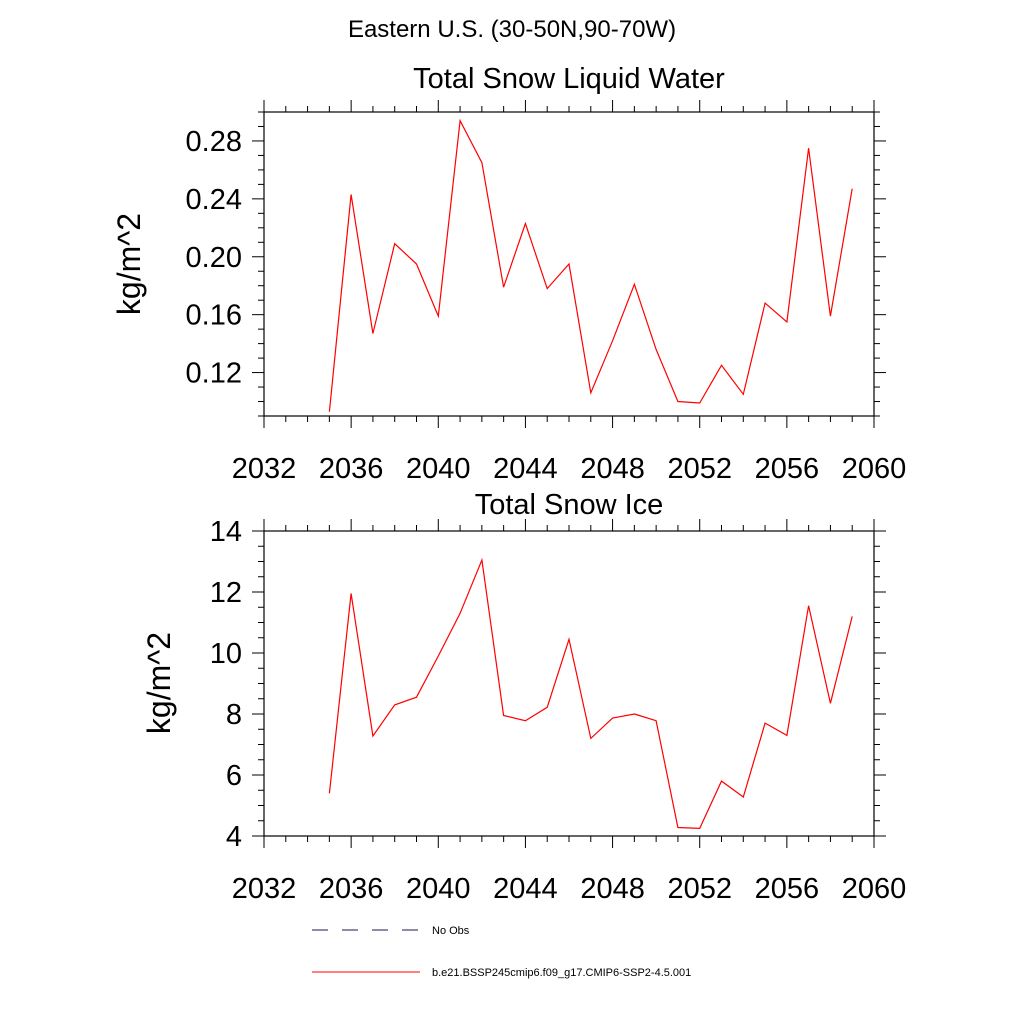 This screenshot has width=1024, height=1024. I want to click on y-tick-label: 12, so click(226, 593).